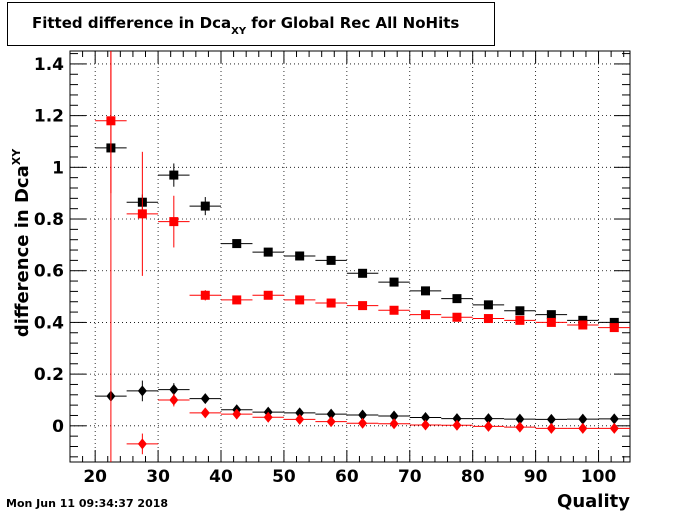 This screenshot has height=514, width=700. Describe the element at coordinates (49, 117) in the screenshot. I see `y-tick-label: 1.2` at that location.